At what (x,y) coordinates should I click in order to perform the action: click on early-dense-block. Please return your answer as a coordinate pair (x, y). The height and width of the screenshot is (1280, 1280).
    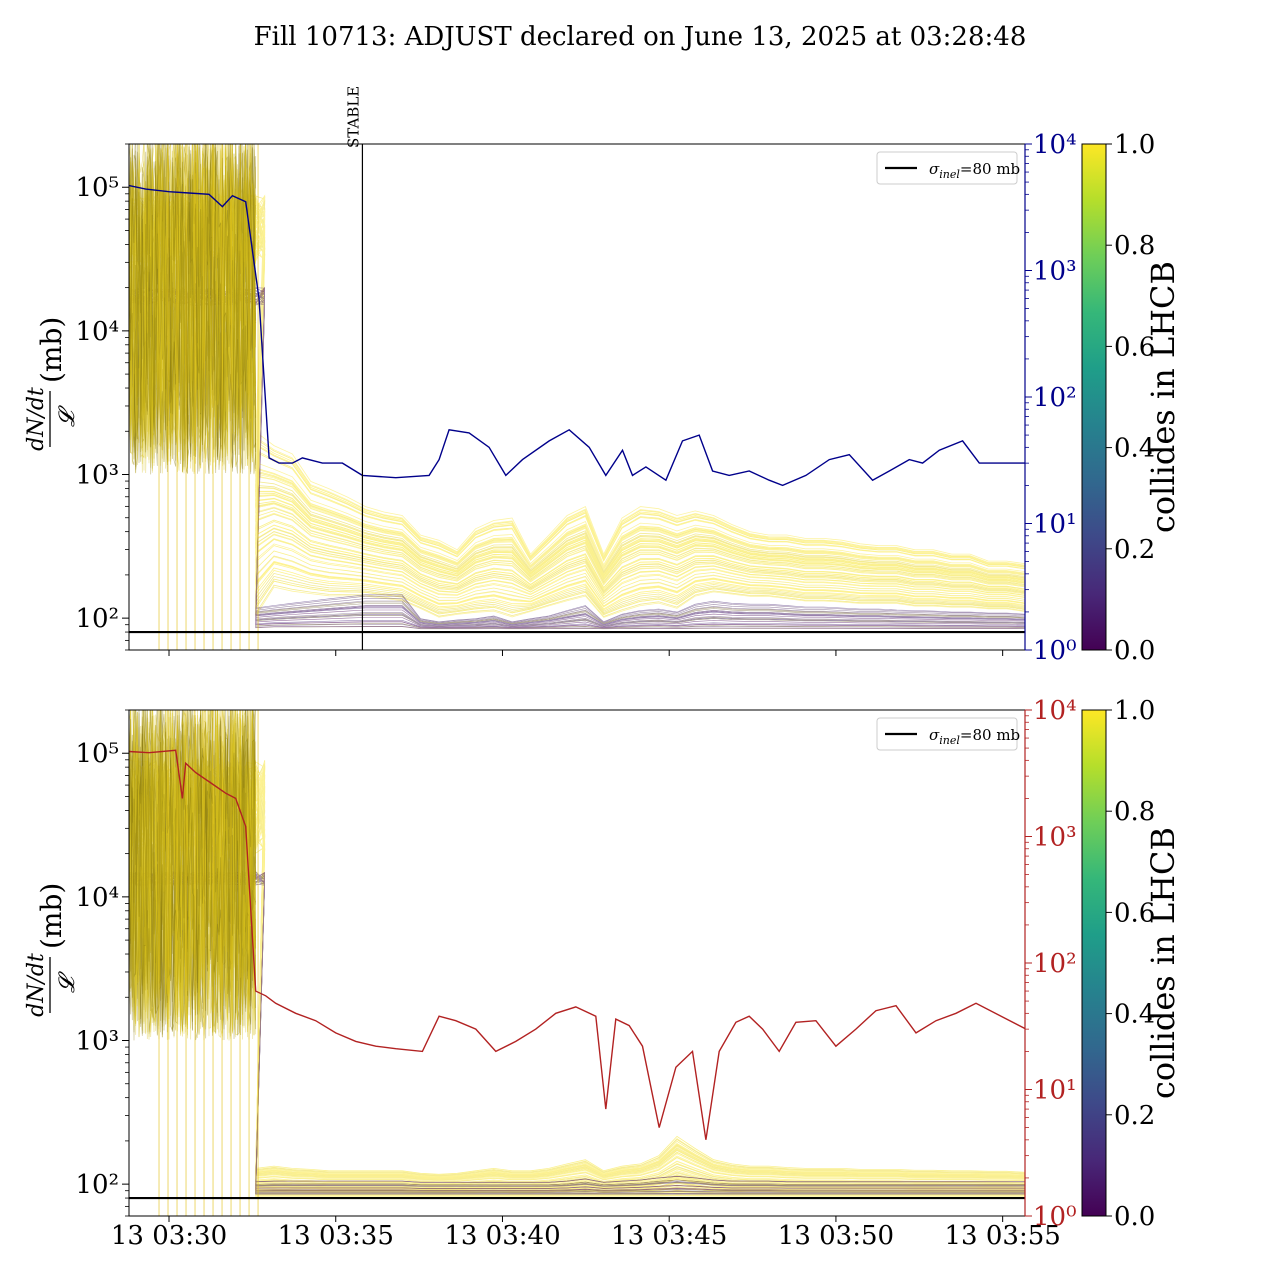
    Looking at the image, I should click on (193, 309).